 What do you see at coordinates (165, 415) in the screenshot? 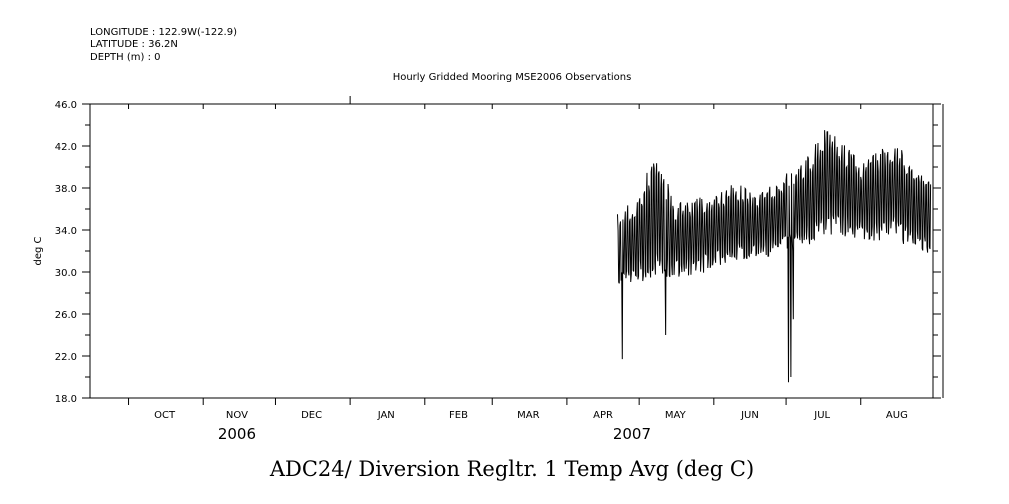
I see `x-month-label: OCT` at bounding box center [165, 415].